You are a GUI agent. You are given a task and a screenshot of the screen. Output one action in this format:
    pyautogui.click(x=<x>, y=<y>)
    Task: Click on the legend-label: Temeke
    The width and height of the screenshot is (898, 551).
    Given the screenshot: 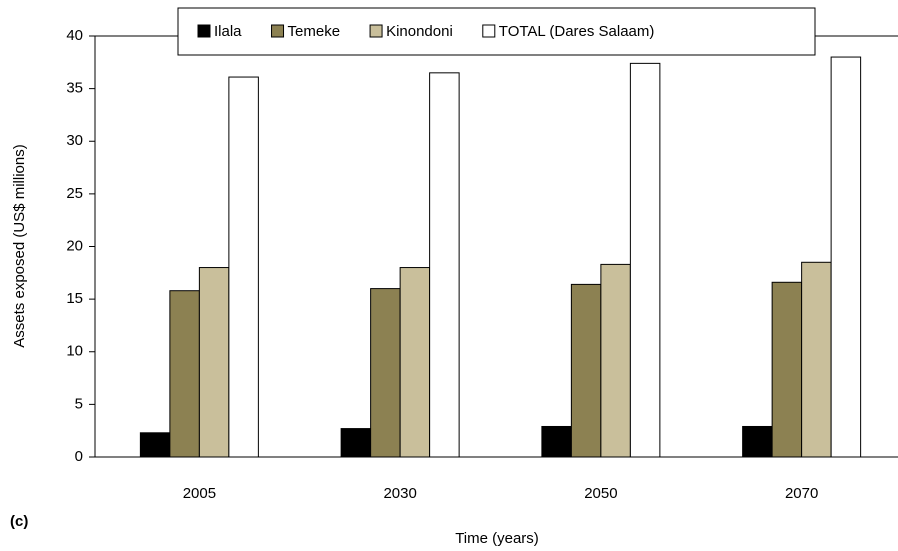 What is the action you would take?
    pyautogui.click(x=314, y=31)
    